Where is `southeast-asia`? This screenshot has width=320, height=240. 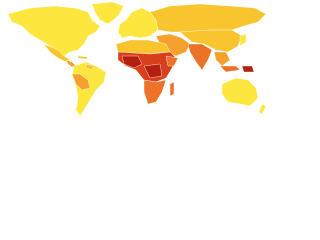
southeast-asia is located at coordinates (222, 59).